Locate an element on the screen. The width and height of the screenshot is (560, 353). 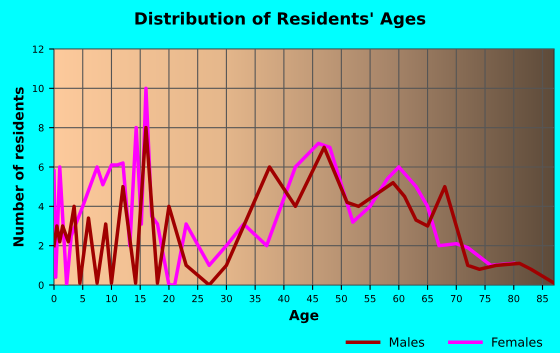
y-tick-label: 12 is located at coordinates (38, 49).